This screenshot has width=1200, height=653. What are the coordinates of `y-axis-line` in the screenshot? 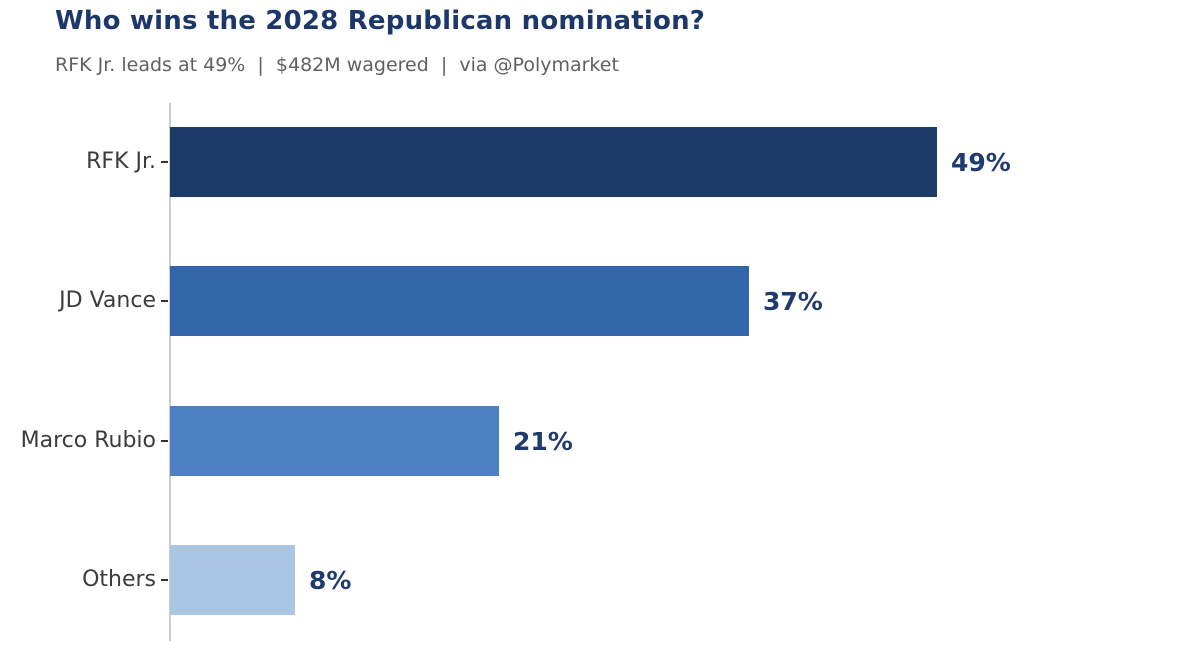 It's located at (170, 372).